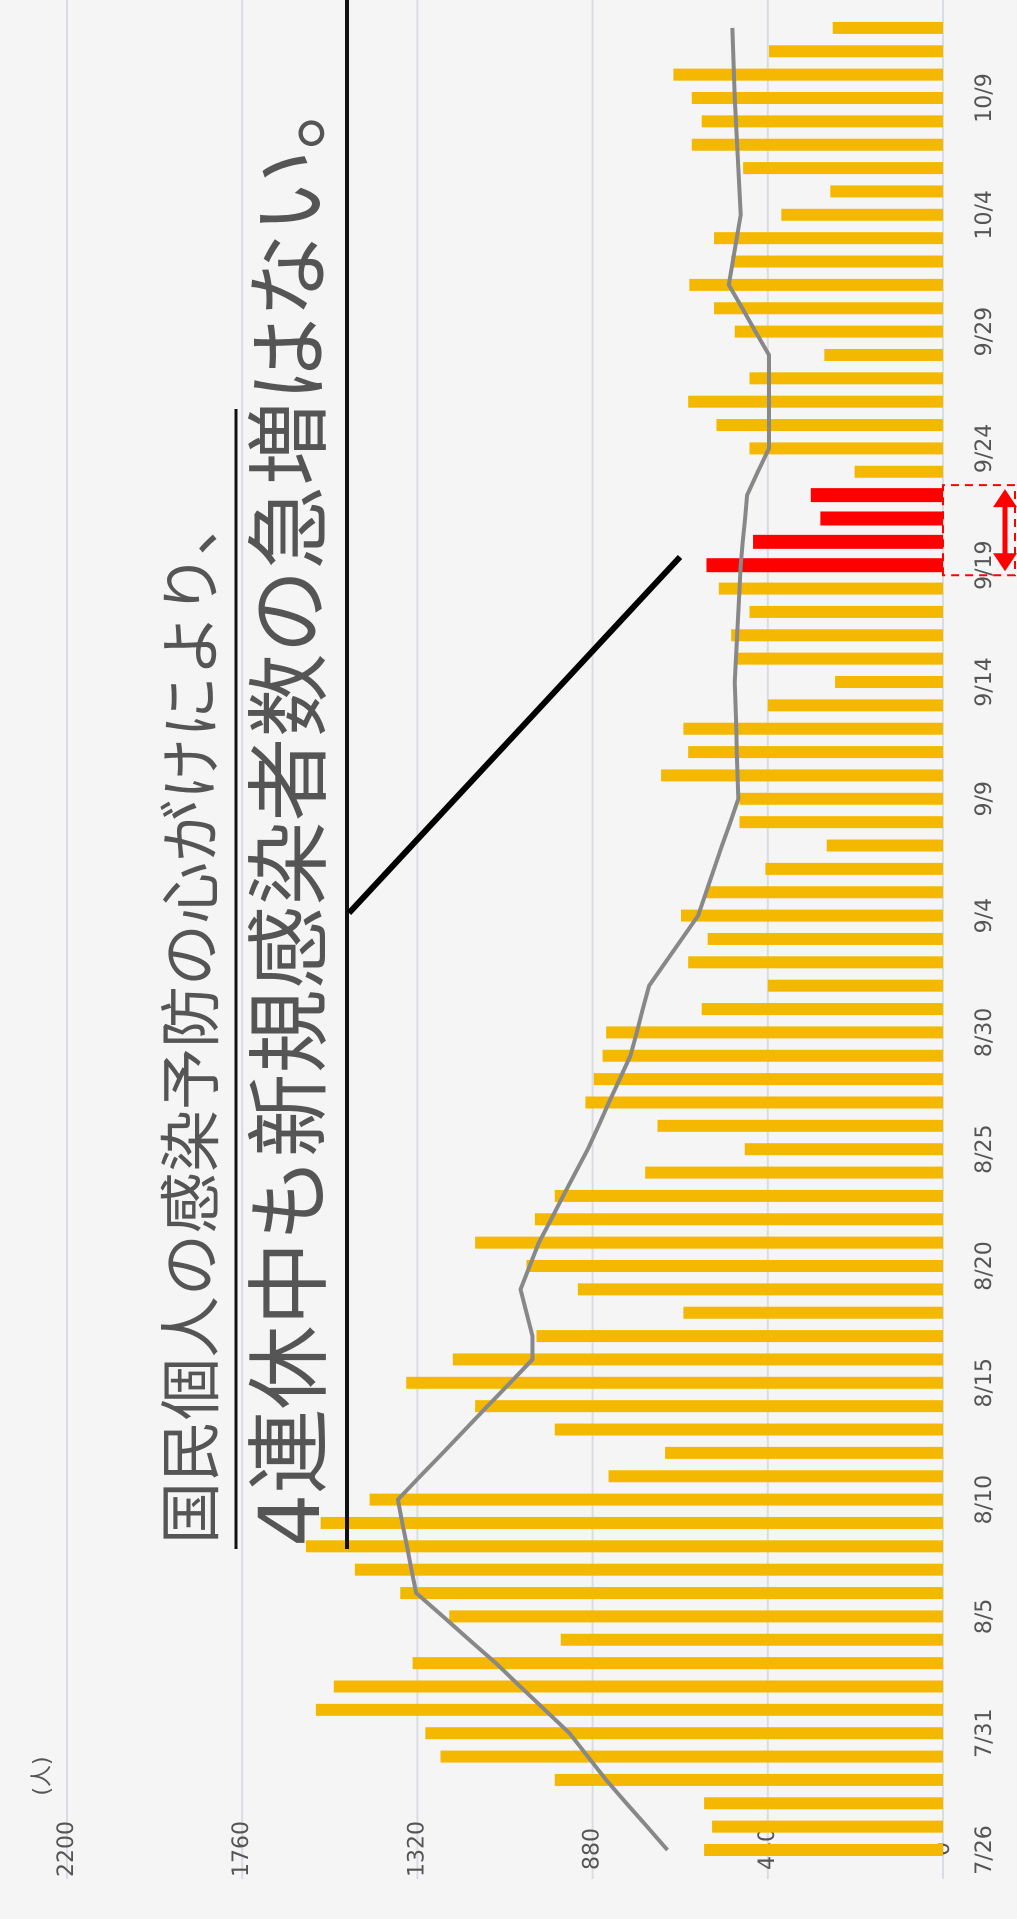 This screenshot has height=1919, width=1017. I want to click on annotation-line-2: 4連休中も新規感染者数の急増はない。, so click(290, 806).